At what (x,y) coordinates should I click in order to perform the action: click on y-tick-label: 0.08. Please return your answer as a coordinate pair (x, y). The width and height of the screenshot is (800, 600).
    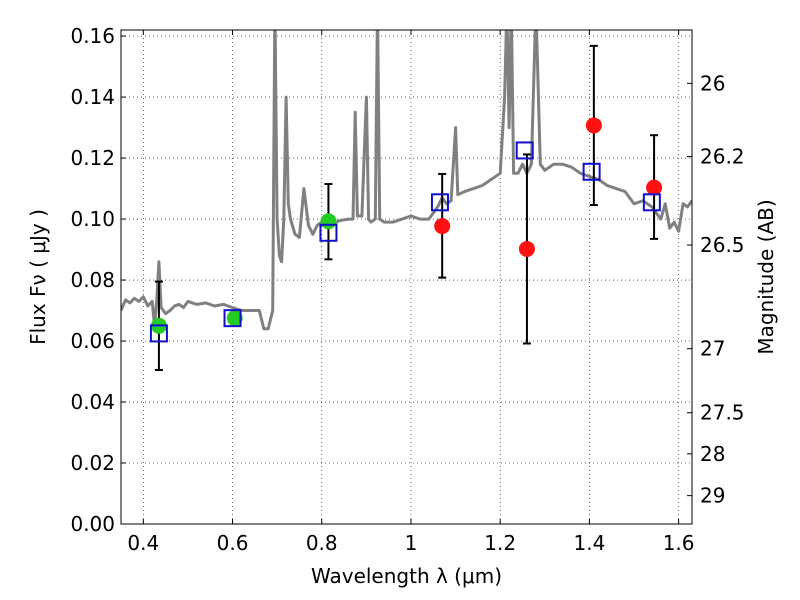
    Looking at the image, I should click on (92, 280).